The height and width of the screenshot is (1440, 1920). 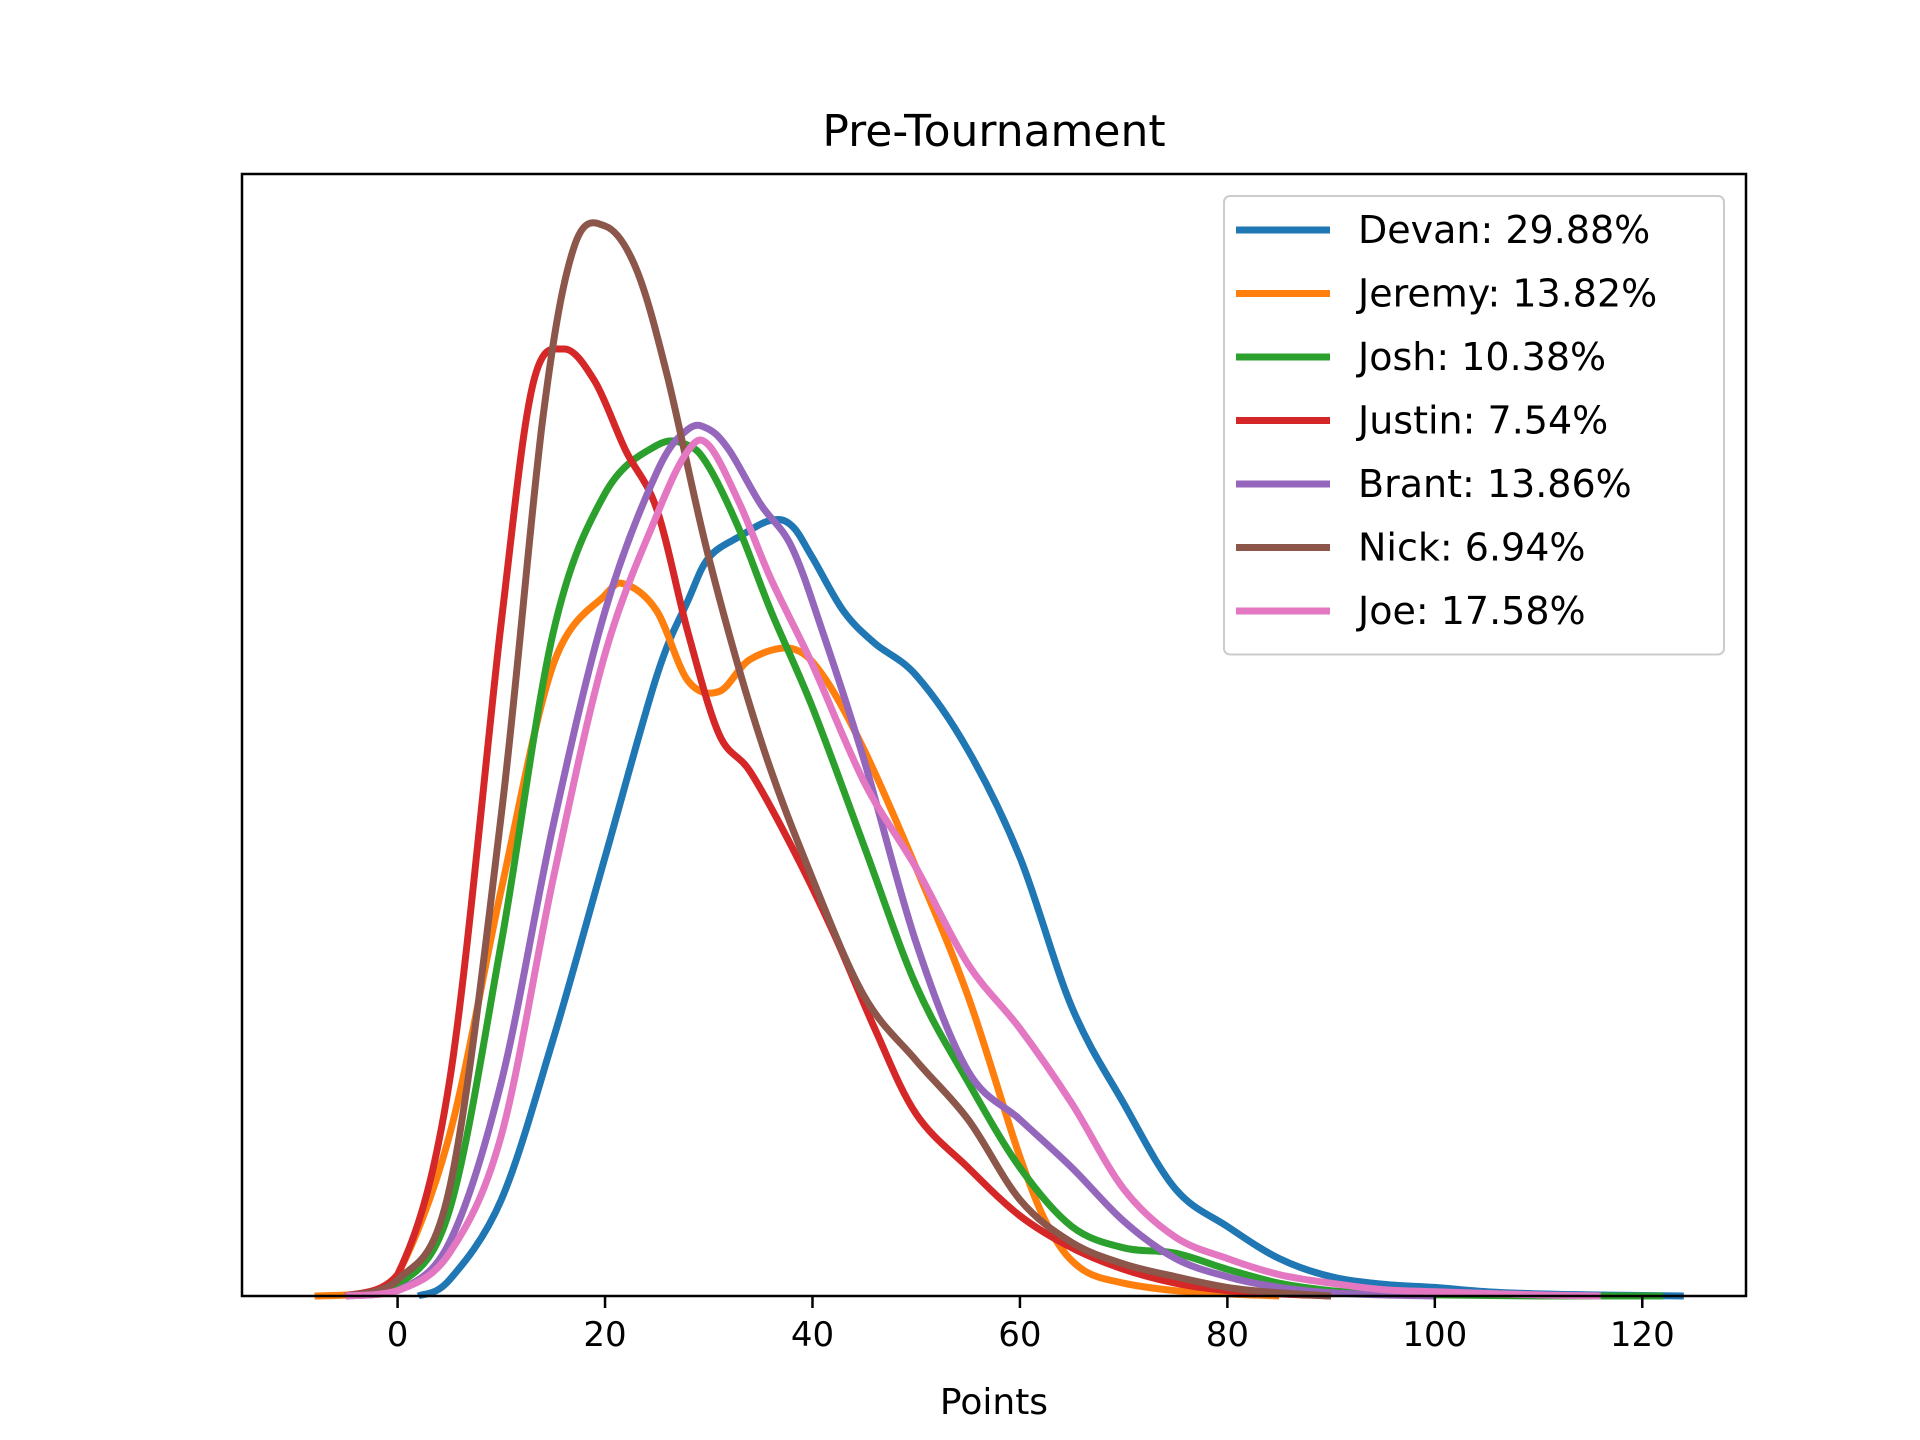 I want to click on chart-title: Pre-Tournament, so click(x=993, y=131).